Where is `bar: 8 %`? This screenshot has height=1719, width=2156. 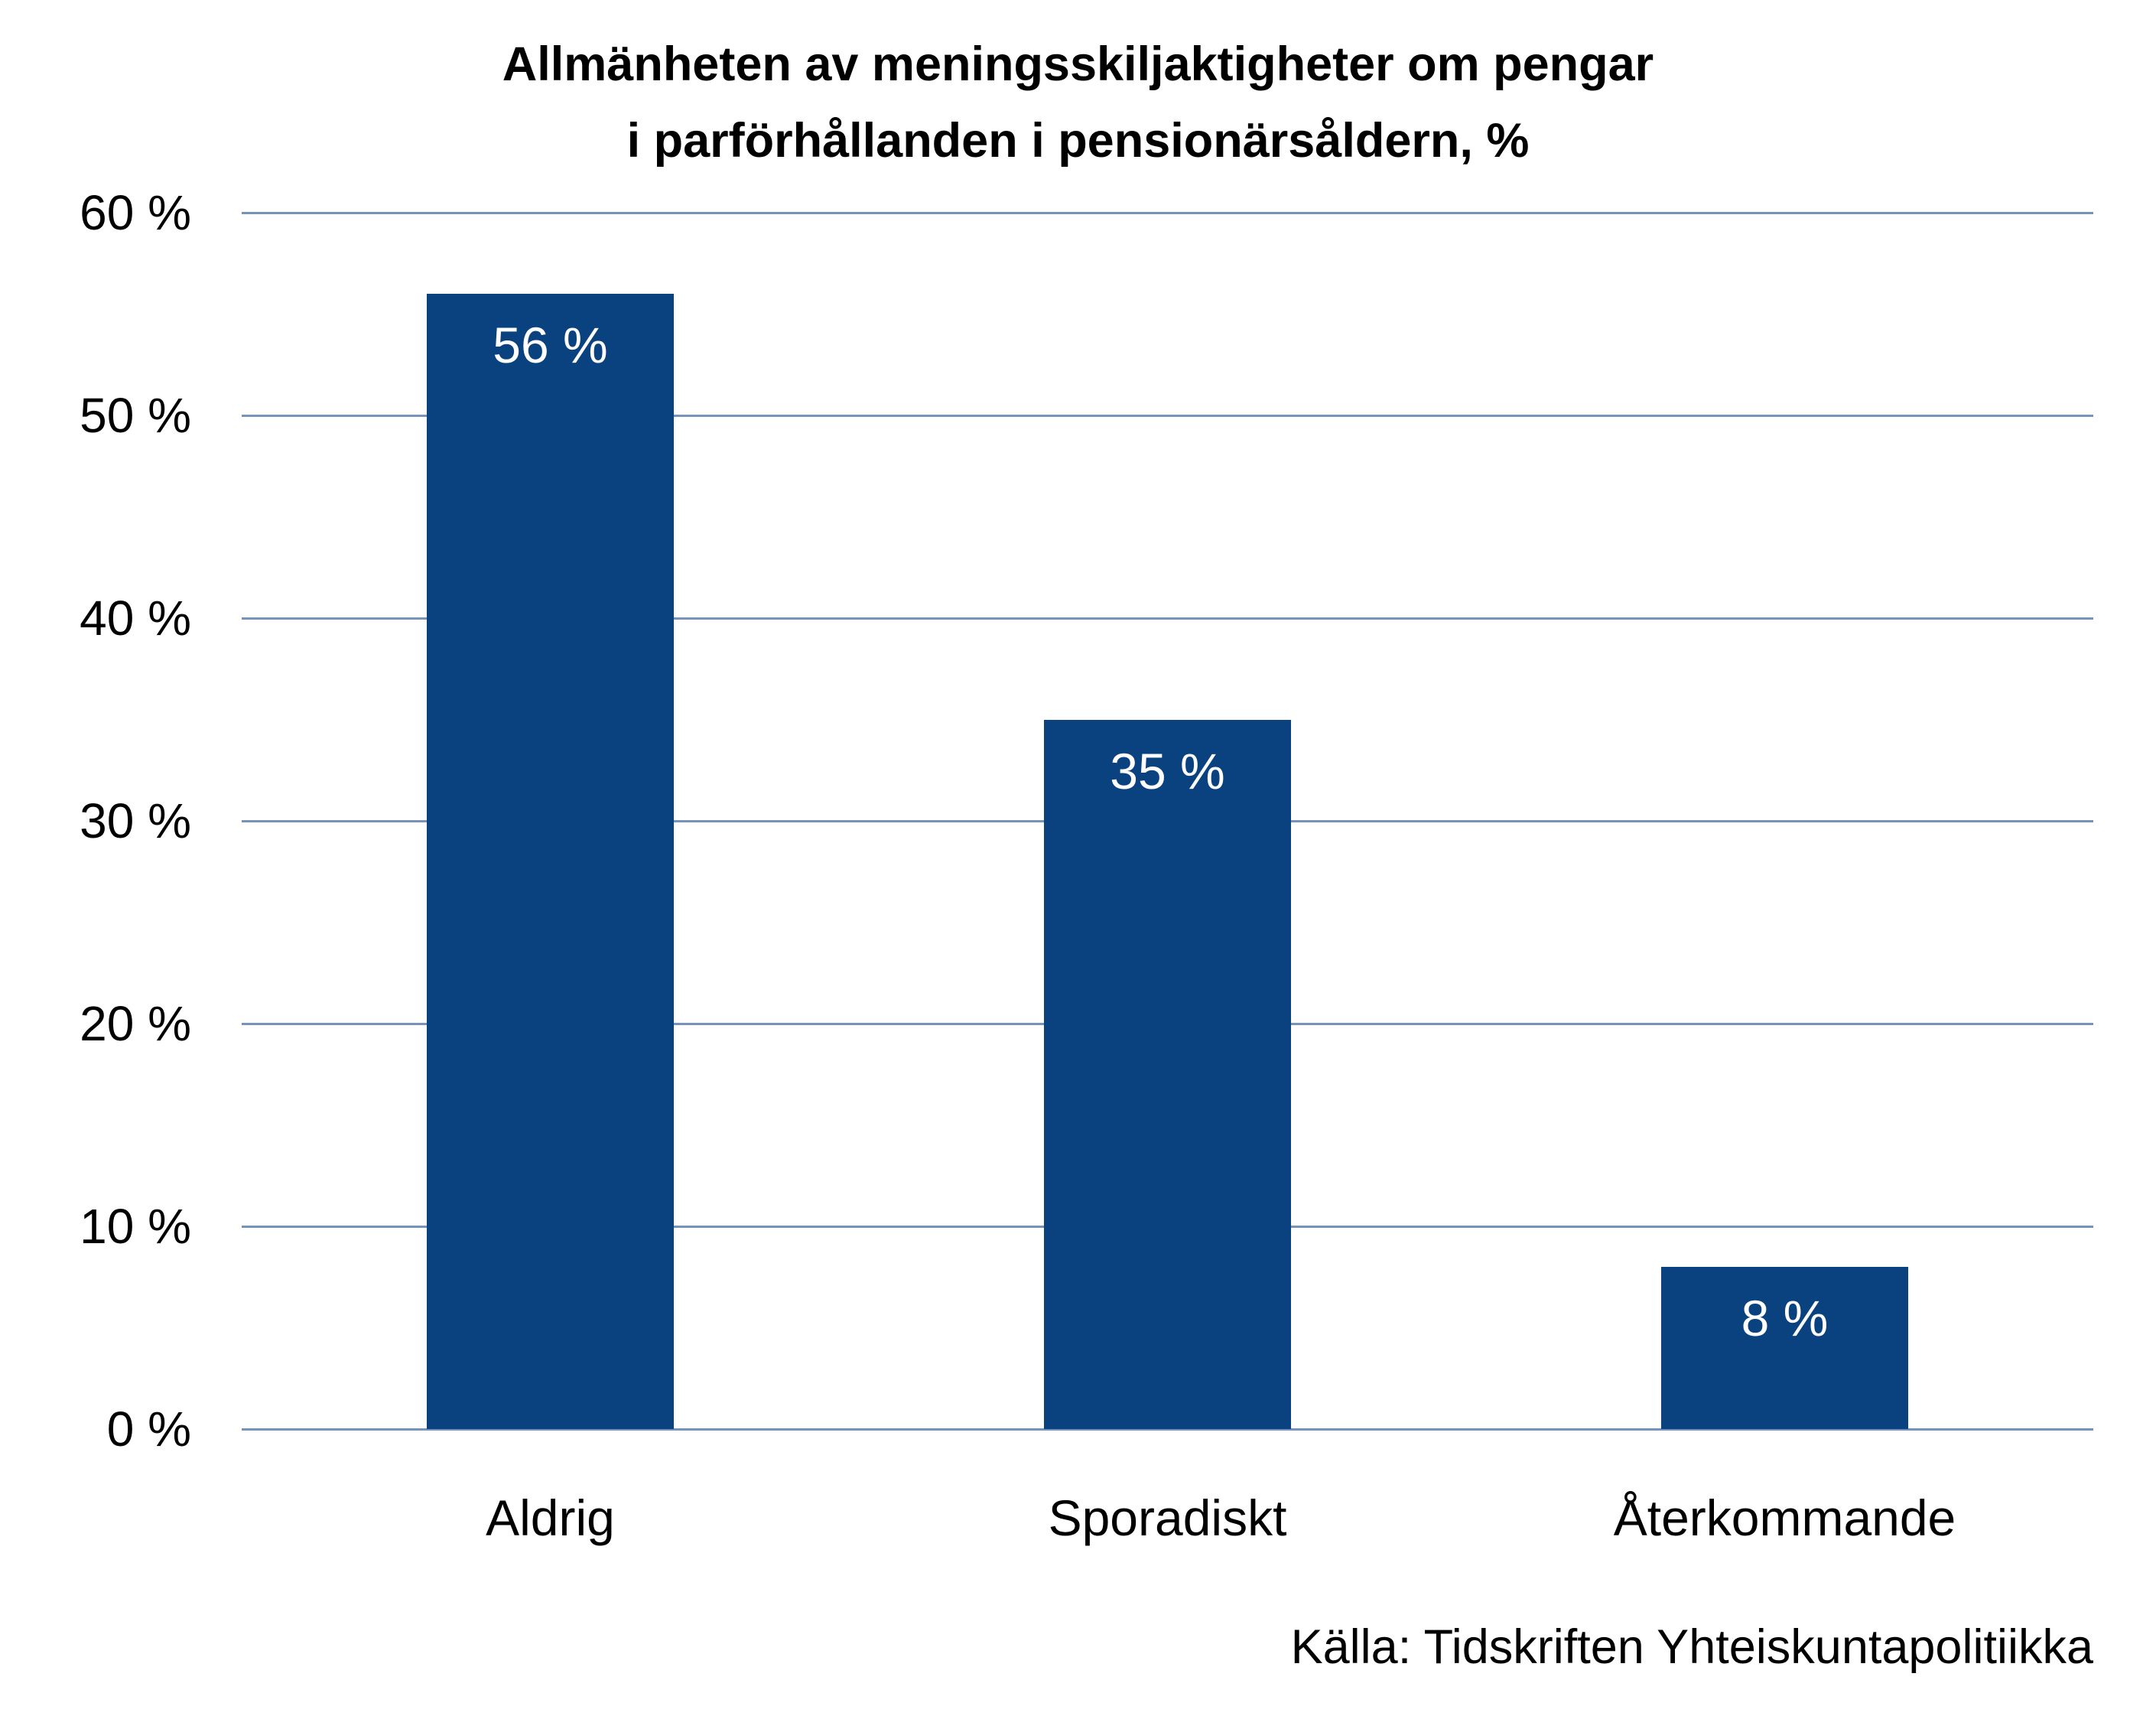 bar: 8 % is located at coordinates (1784, 1348).